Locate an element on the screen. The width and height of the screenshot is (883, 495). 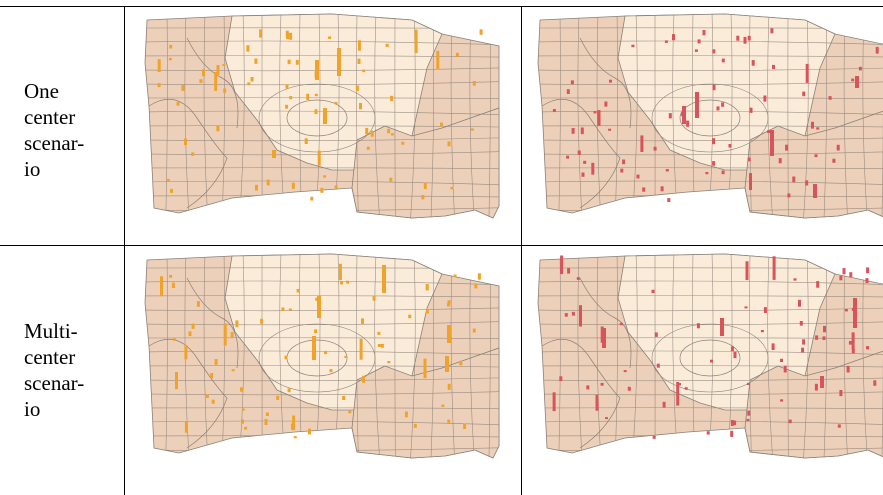
row-label-line: Multi- is located at coordinates (51, 331).